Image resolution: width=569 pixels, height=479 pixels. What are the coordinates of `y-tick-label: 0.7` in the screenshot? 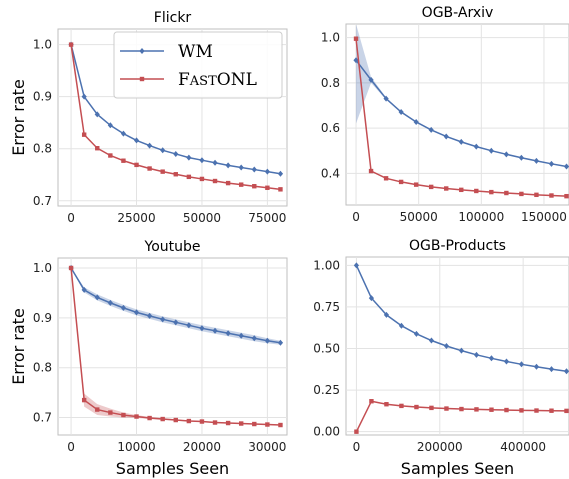 It's located at (42, 201).